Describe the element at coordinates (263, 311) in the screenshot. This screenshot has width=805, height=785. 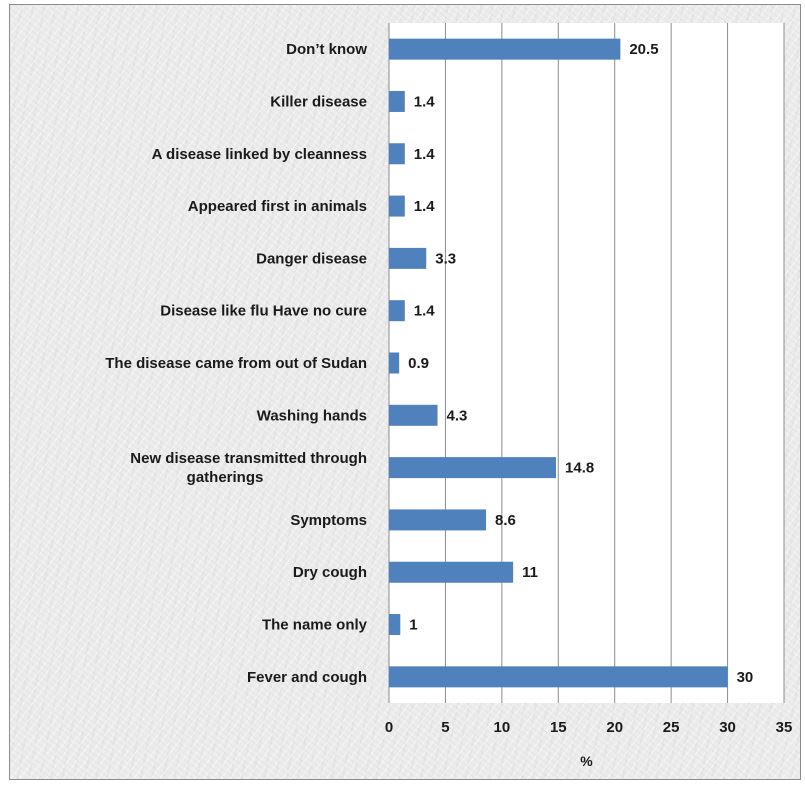
I see `category-label: Disease like flu Have no cure` at that location.